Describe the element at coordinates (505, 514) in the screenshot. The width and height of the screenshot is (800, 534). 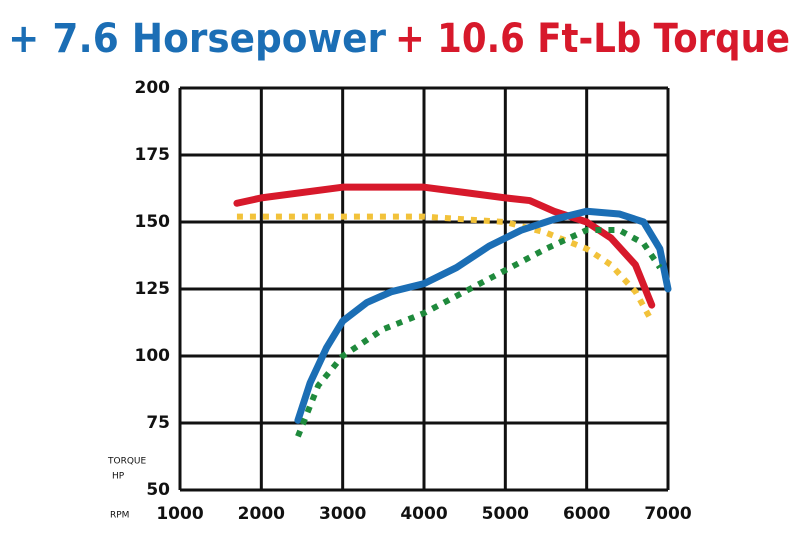
I see `x-tick-label: 5000` at that location.